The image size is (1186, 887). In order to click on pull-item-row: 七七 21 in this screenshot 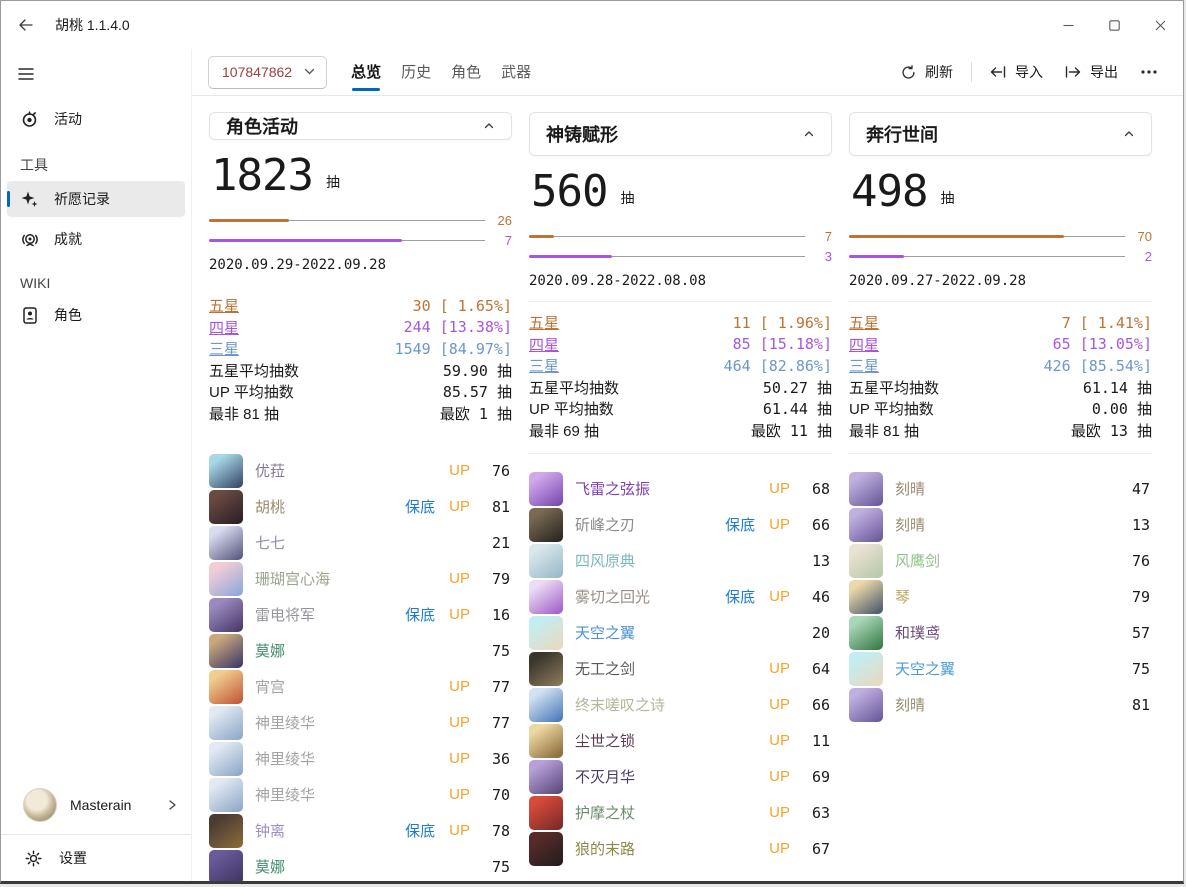, I will do `click(360, 543)`.